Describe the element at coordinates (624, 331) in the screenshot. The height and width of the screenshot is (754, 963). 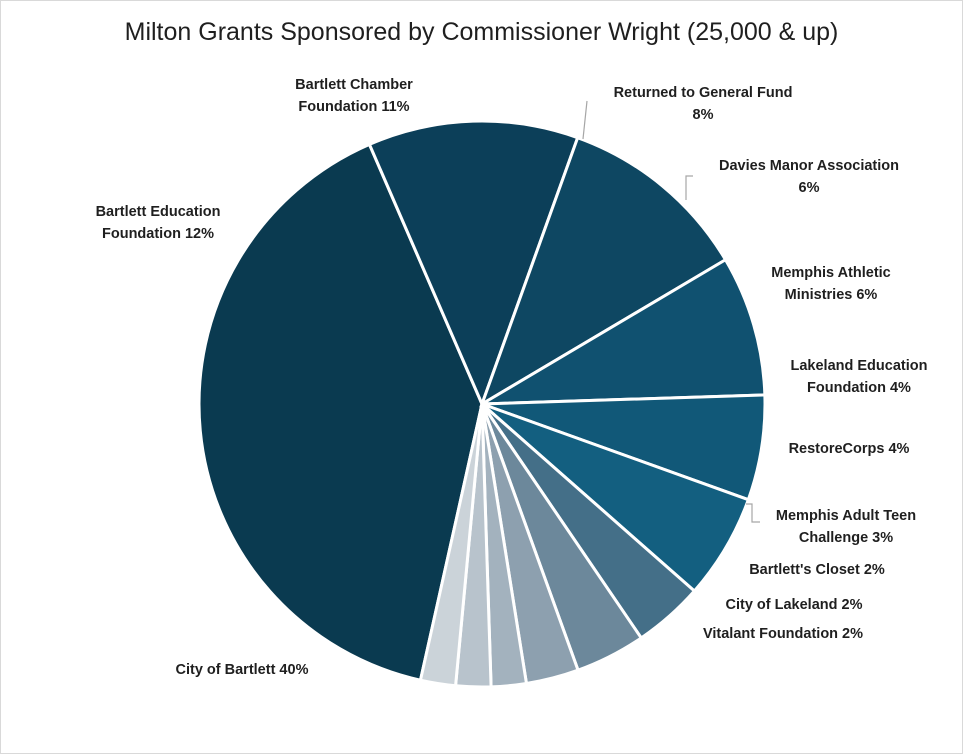
I see `pie-slice-returned-to-general-fund` at that location.